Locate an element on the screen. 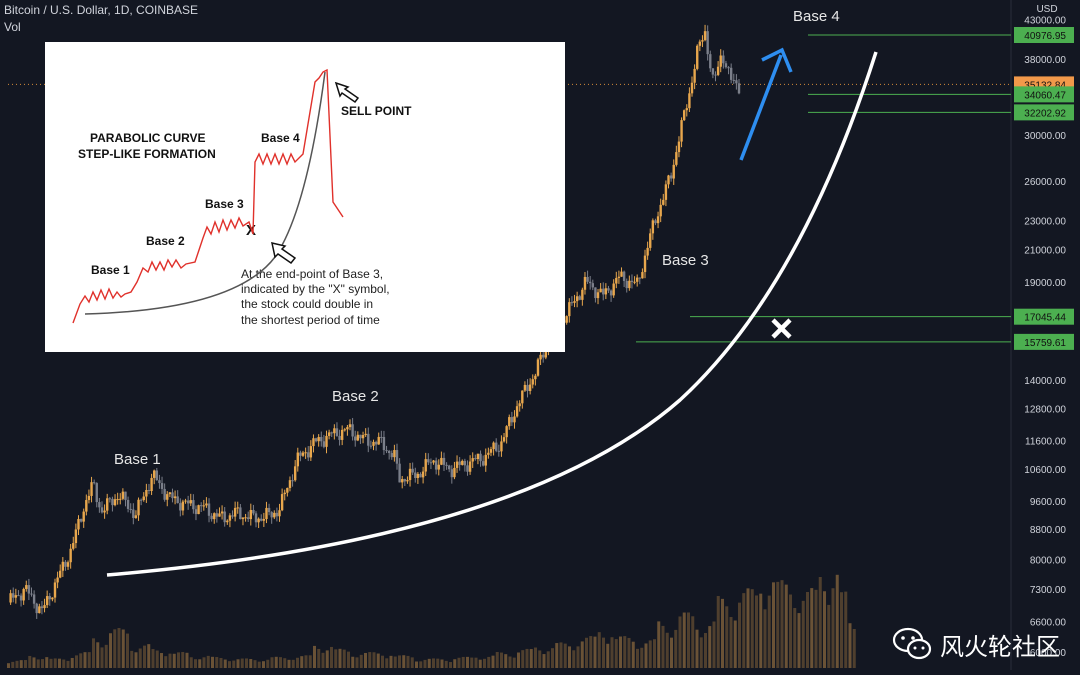 Image resolution: width=1080 pixels, height=675 pixels. price-axis-tick-label: 14000.00 is located at coordinates (1045, 381).